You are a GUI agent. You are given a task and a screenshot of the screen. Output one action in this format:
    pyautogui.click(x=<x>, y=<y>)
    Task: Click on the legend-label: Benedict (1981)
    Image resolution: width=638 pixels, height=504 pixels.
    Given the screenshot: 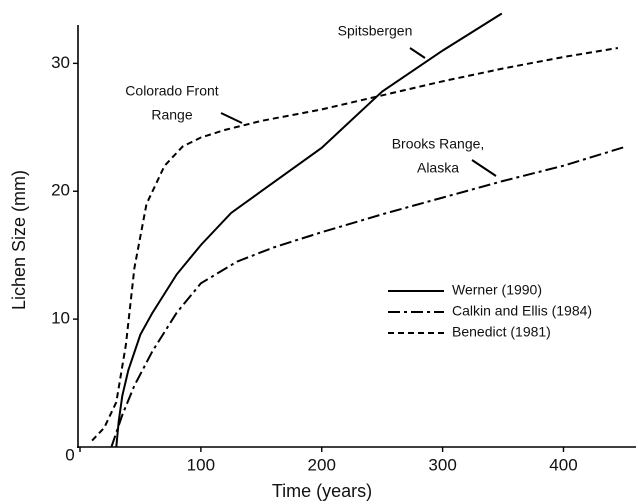 What is the action you would take?
    pyautogui.click(x=501, y=332)
    